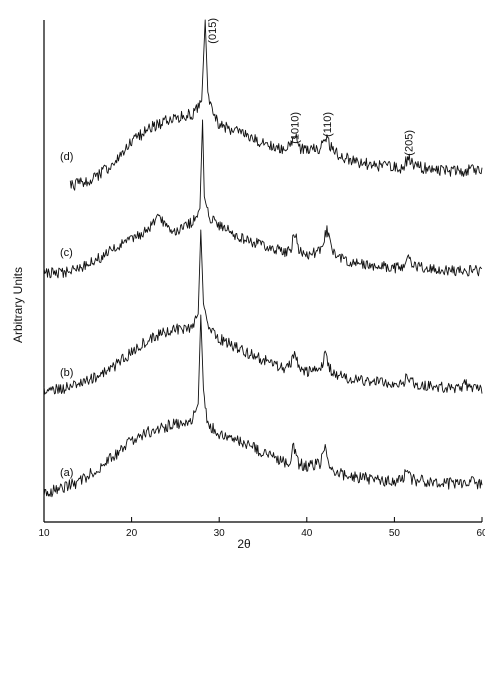 The width and height of the screenshot is (485, 692). What do you see at coordinates (66, 253) in the screenshot?
I see `curve-label: (c)` at bounding box center [66, 253].